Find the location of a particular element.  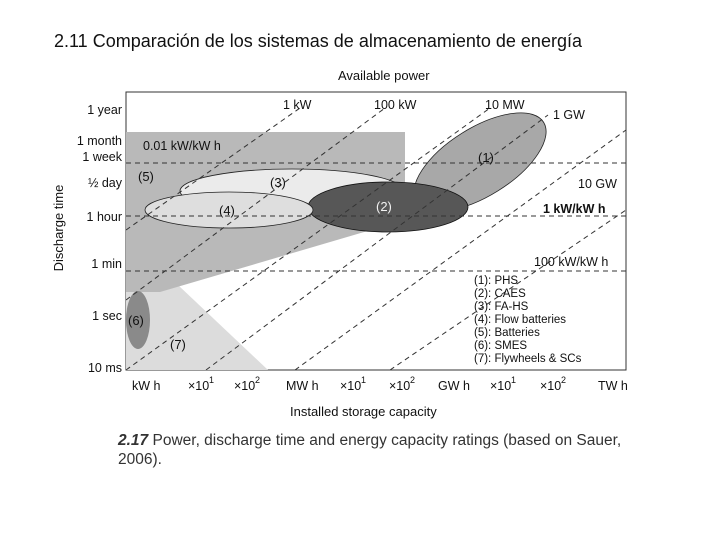

region-label-1: (1) is located at coordinates (486, 157).